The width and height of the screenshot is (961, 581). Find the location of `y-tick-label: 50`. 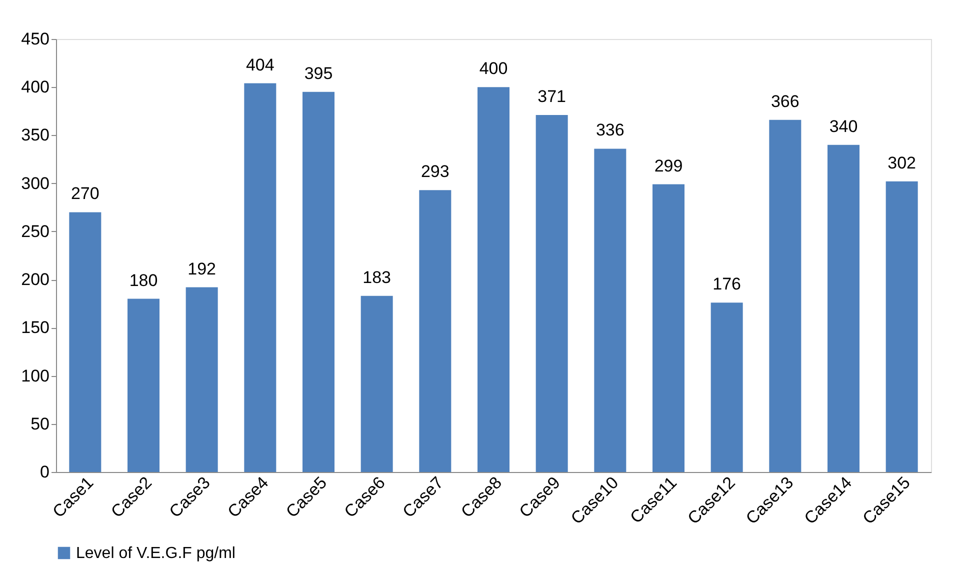

y-tick-label: 50 is located at coordinates (40, 424).